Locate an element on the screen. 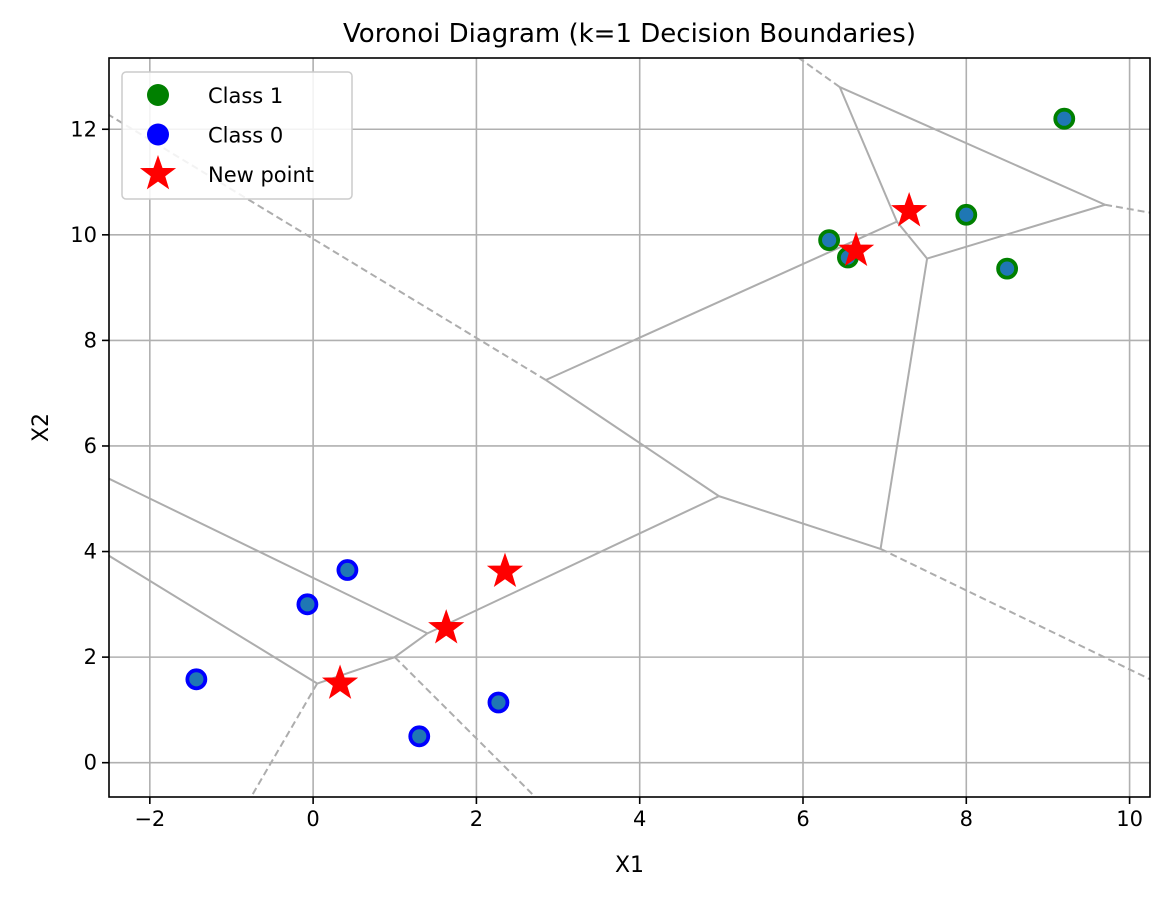  y-tick-label: 4 is located at coordinates (90, 552).